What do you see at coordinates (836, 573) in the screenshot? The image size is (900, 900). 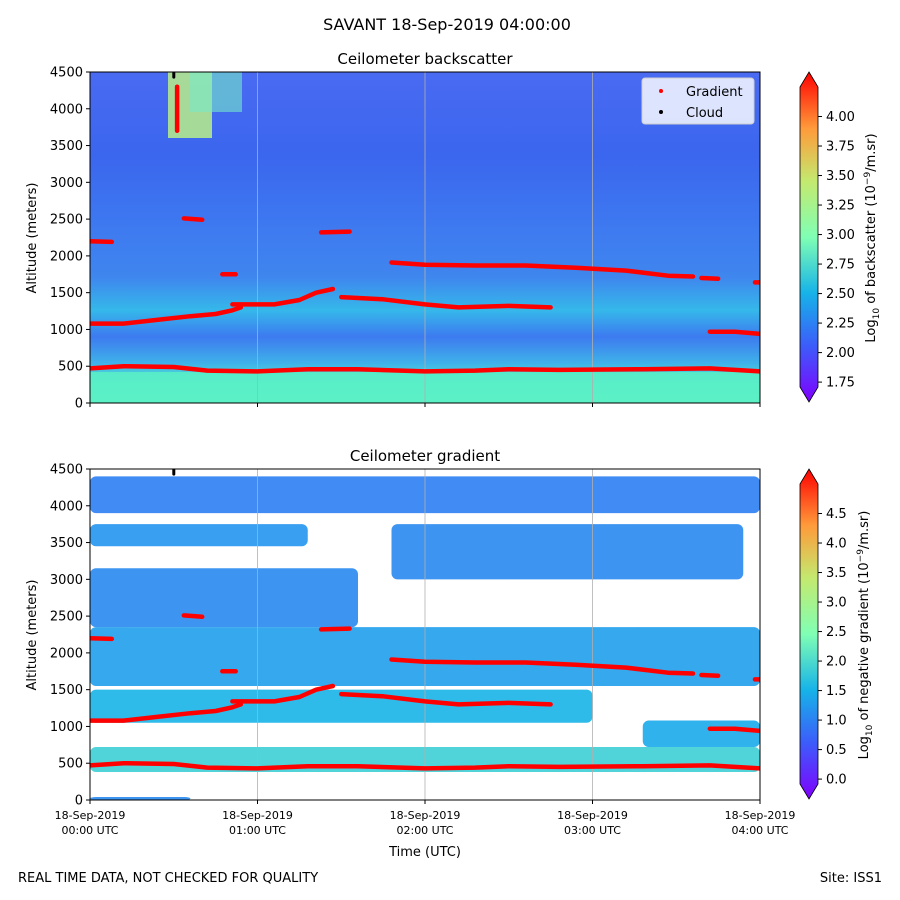 I see `colorbar-tick-label: 3.5` at bounding box center [836, 573].